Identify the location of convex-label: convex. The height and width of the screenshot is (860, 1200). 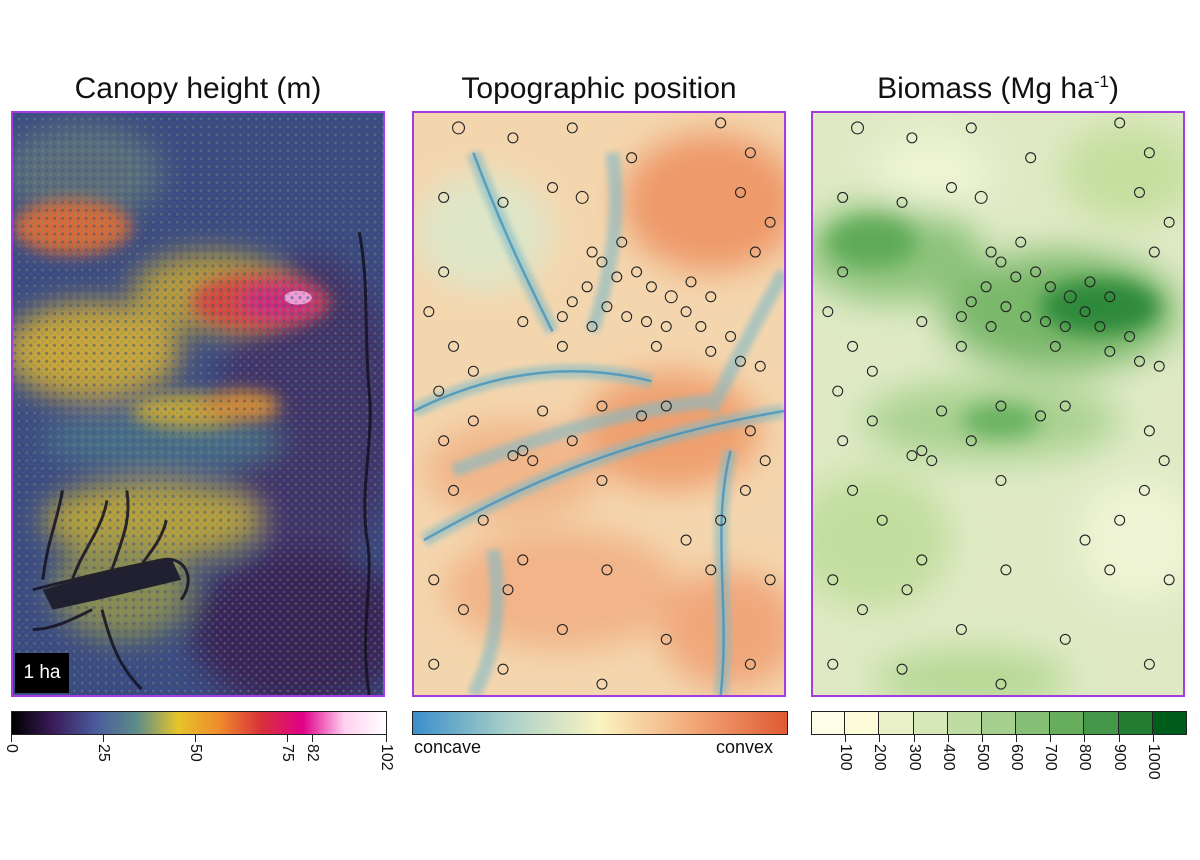
(745, 747).